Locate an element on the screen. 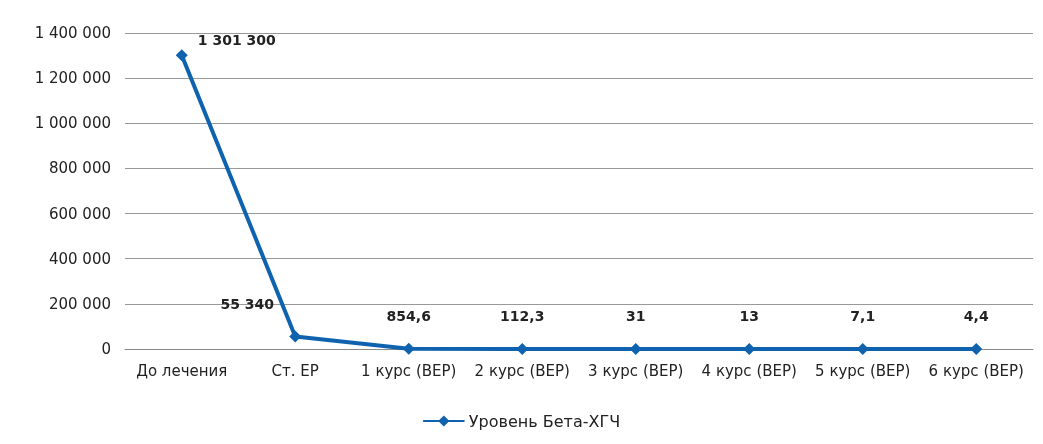 This screenshot has width=1043, height=444. y-tick-label: 1 400 000 is located at coordinates (72, 33).